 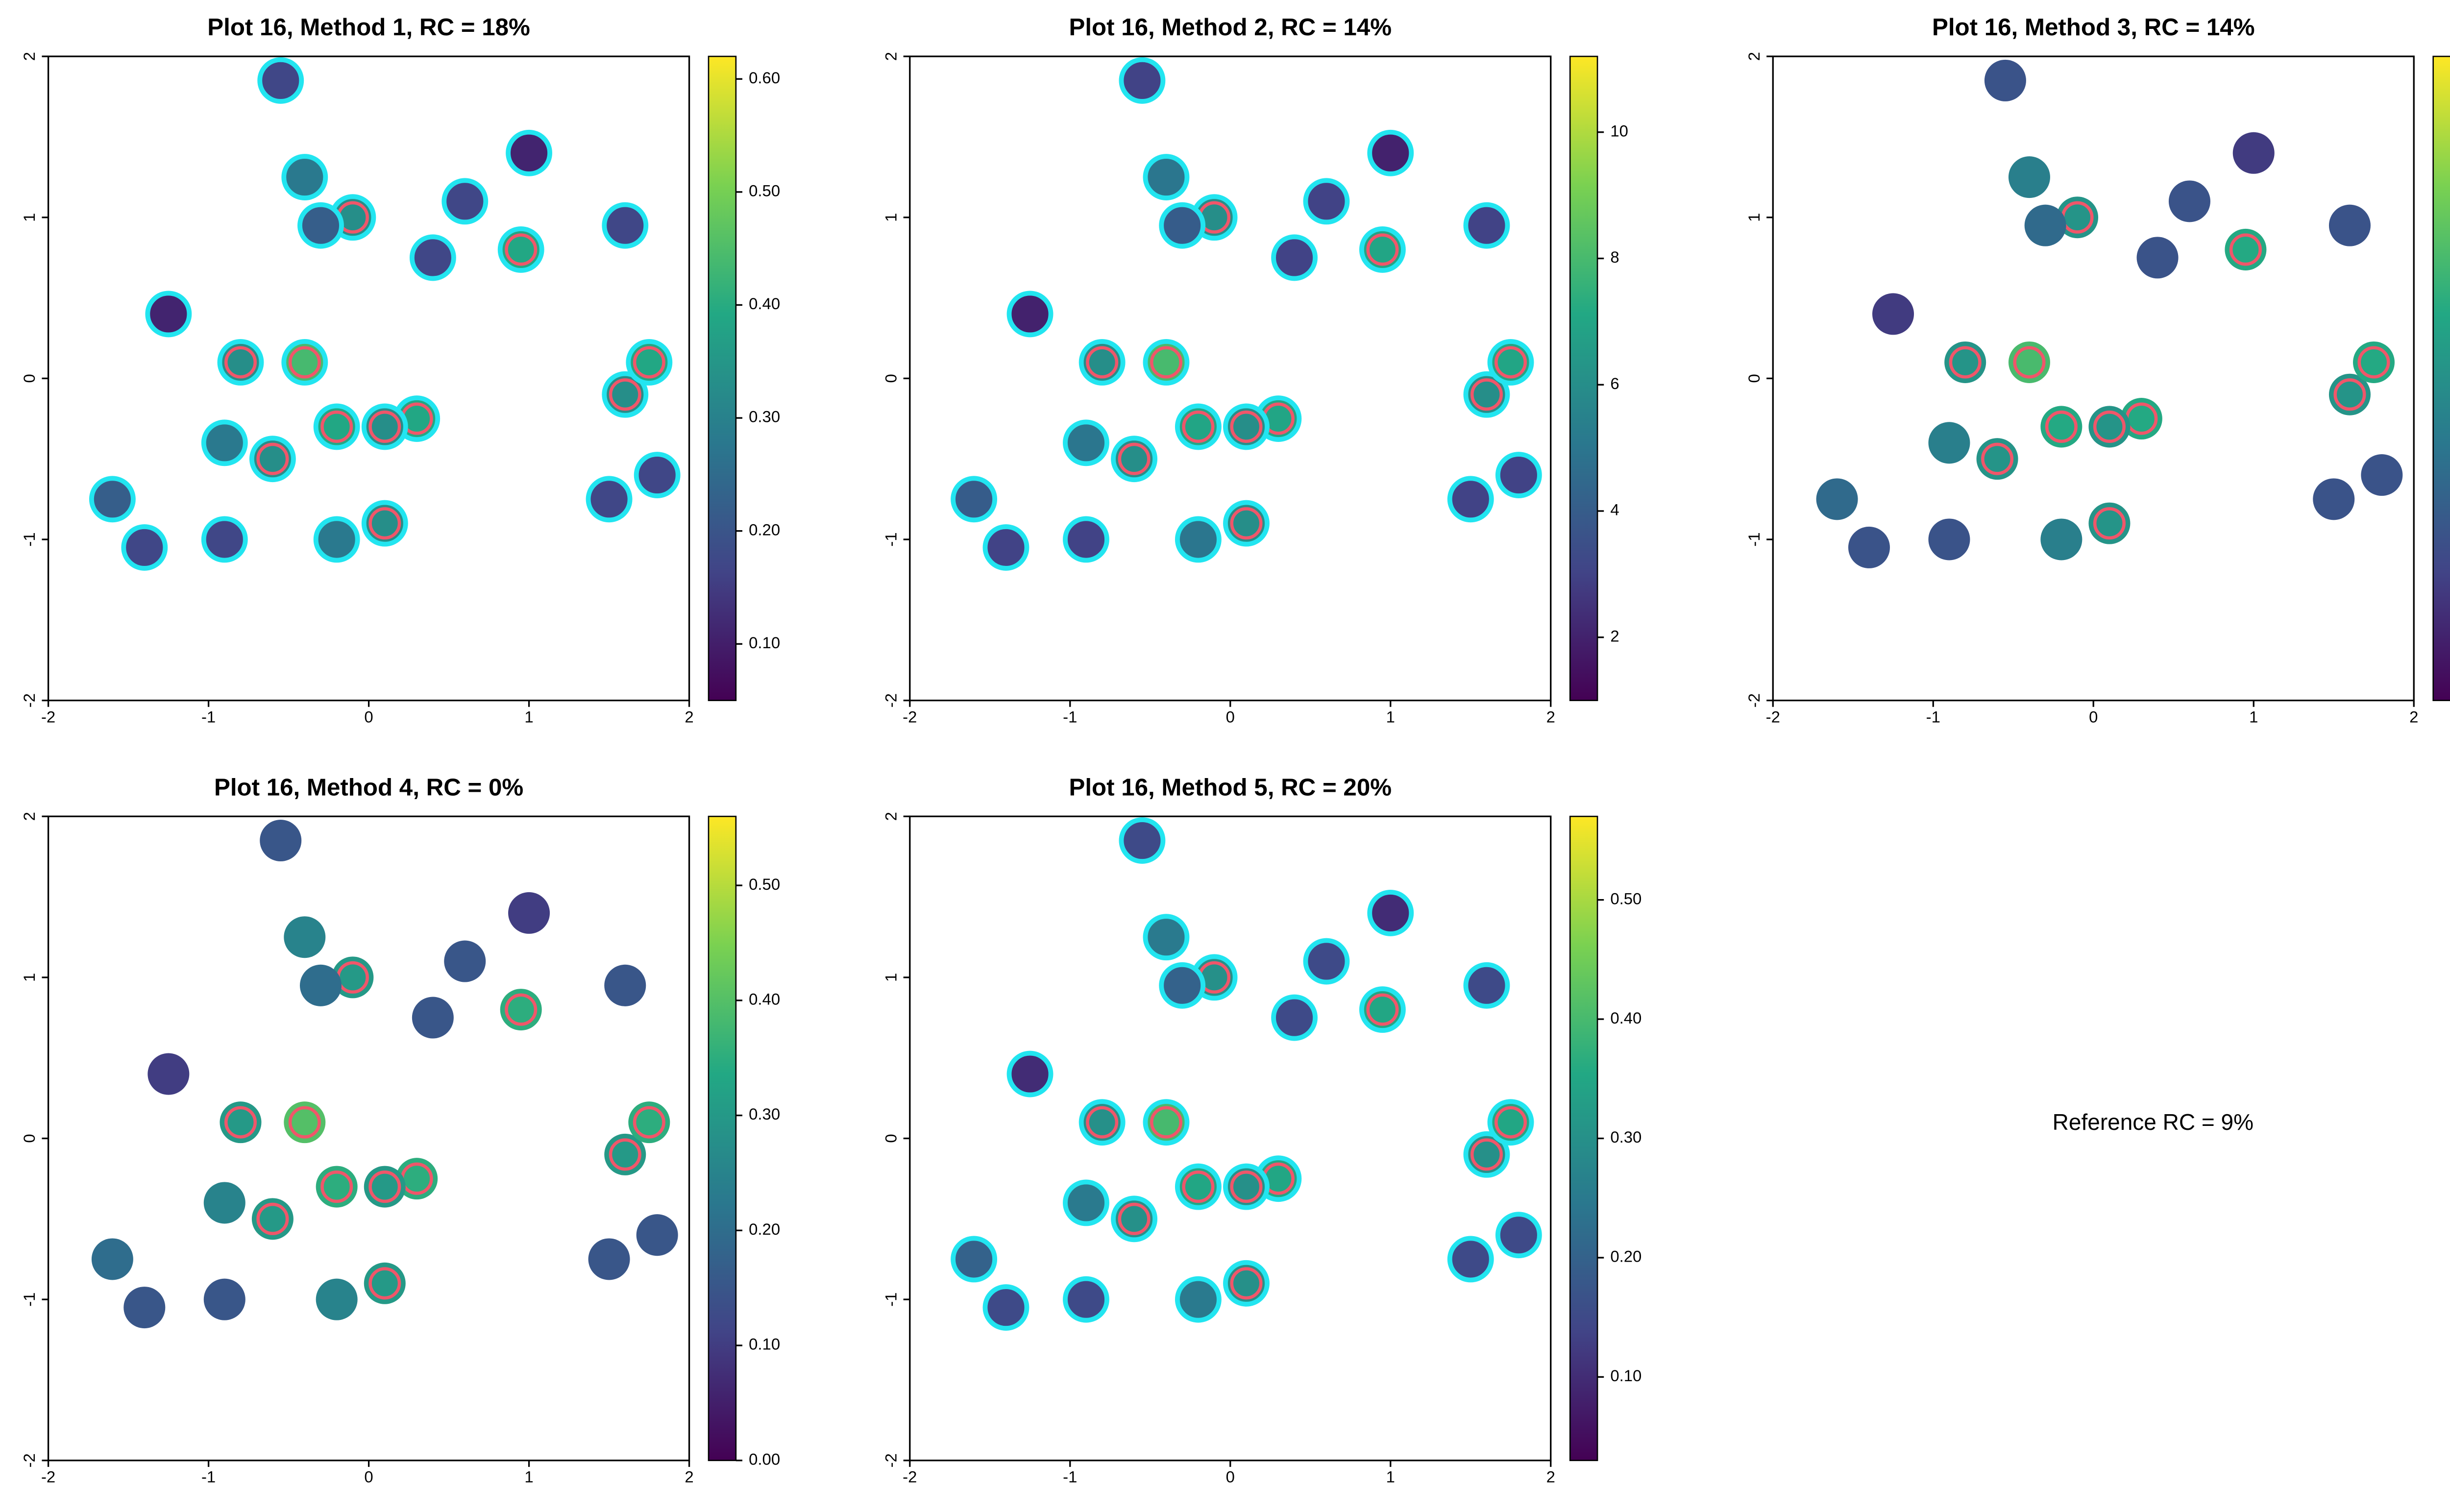 What do you see at coordinates (1230, 787) in the screenshot?
I see `panel-title: Plot 16, Method 5, RC = 20%` at bounding box center [1230, 787].